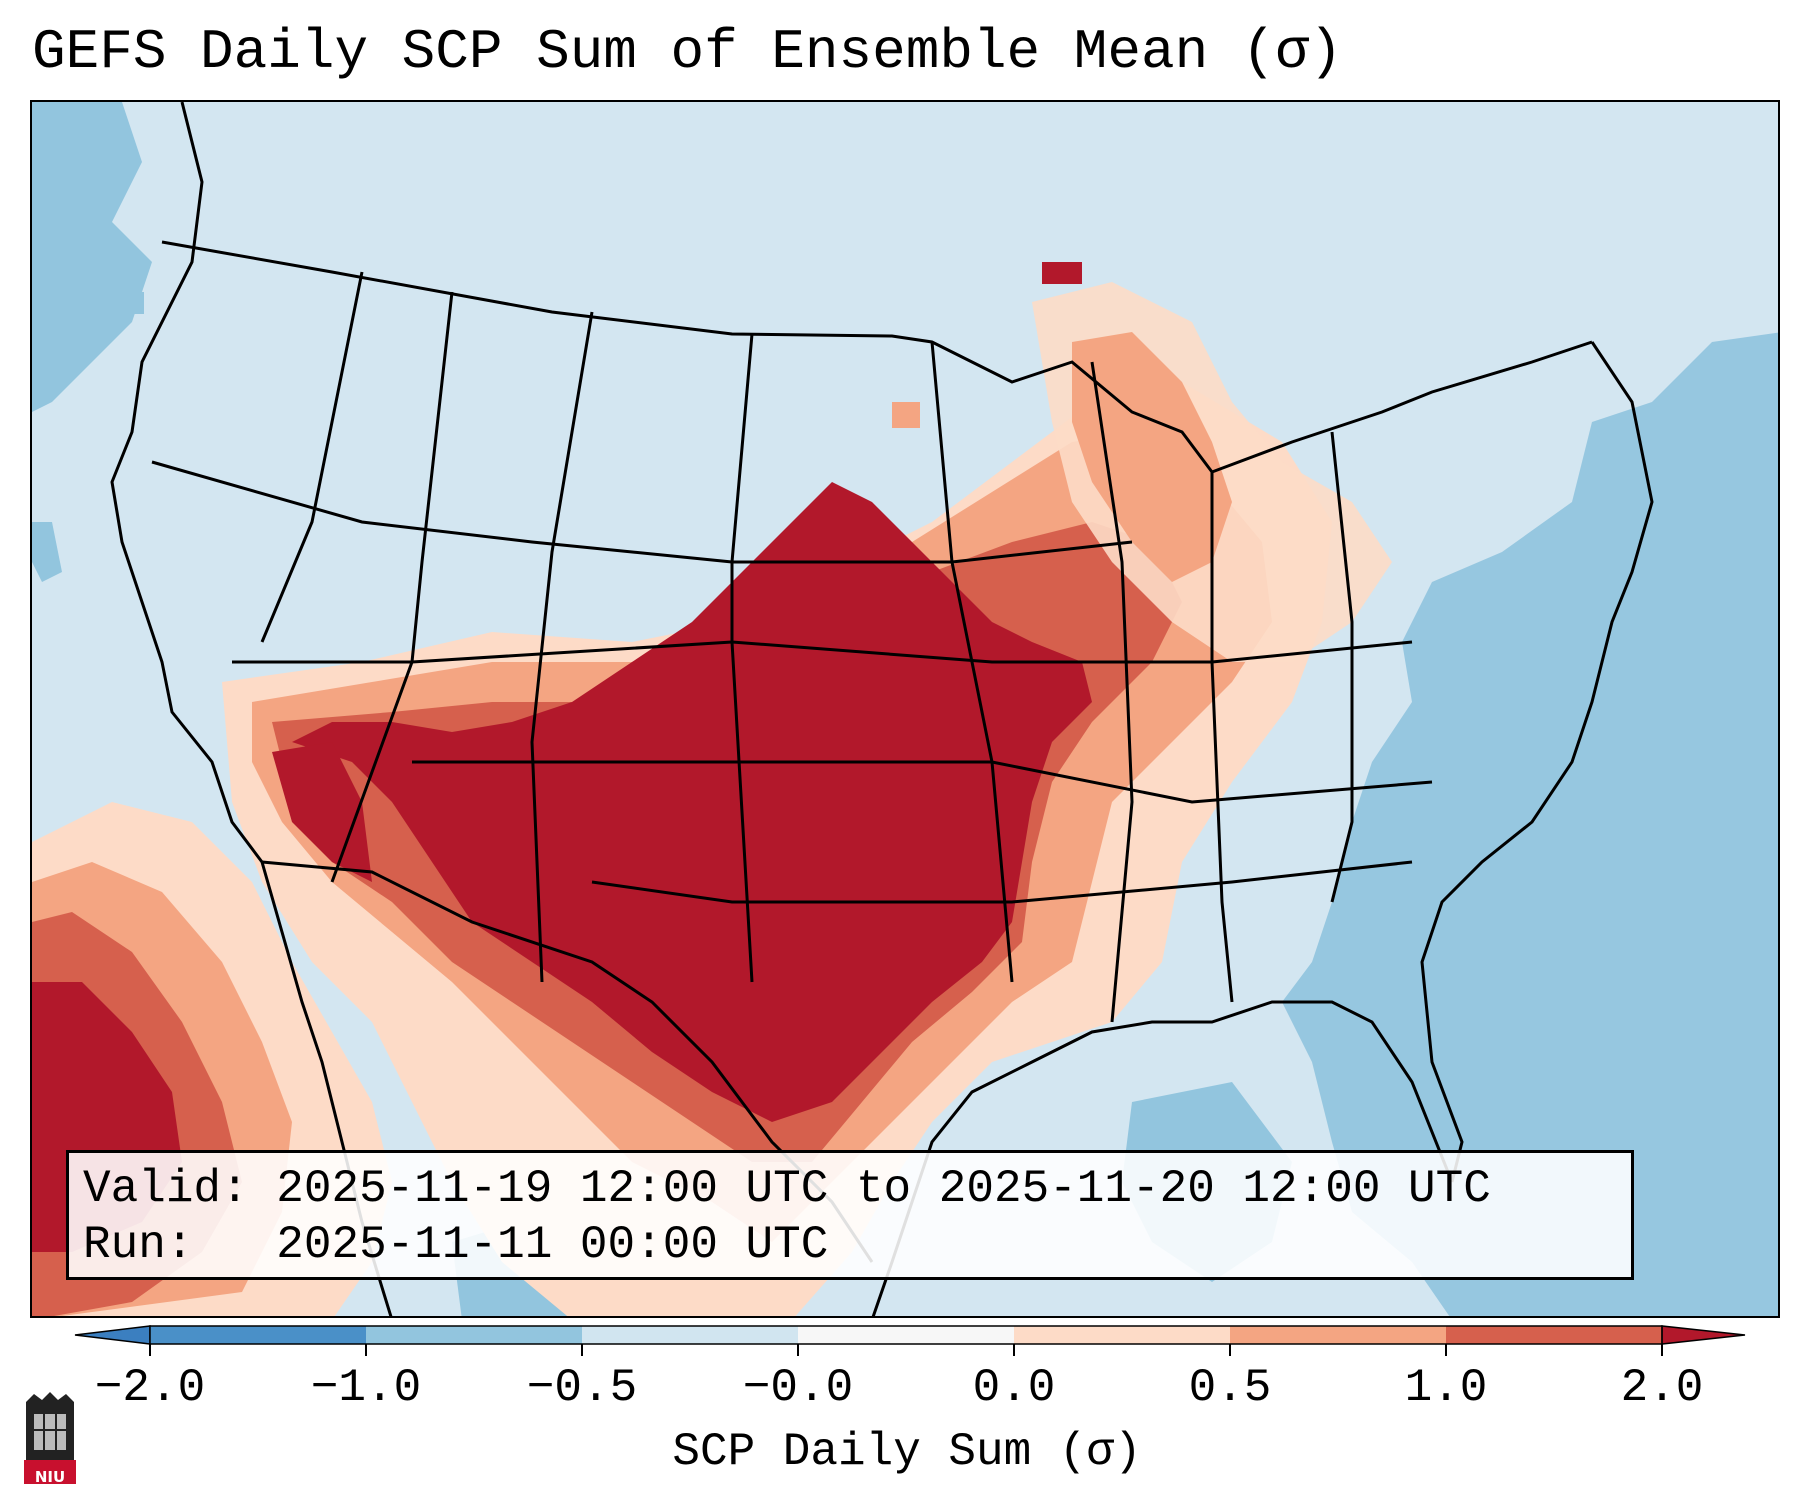  Describe the element at coordinates (850, 1245) in the screenshot. I see `run-line: Run: 2025-11-11 00:00 UTC` at that location.